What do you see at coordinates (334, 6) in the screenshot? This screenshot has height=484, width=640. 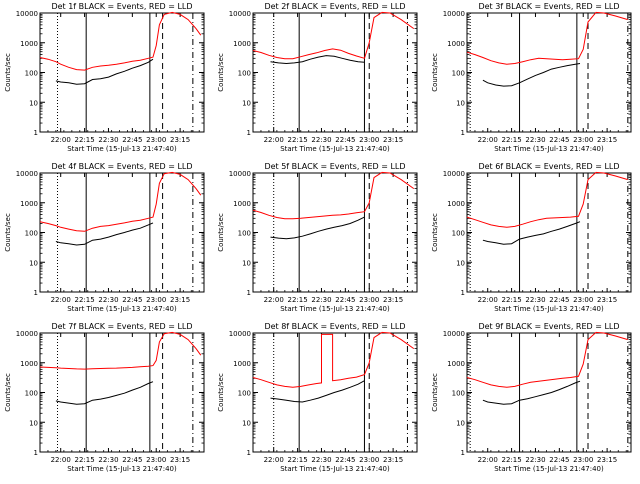 I see `panel-title: Det 2f BLACK = Events, RED = LLD` at bounding box center [334, 6].